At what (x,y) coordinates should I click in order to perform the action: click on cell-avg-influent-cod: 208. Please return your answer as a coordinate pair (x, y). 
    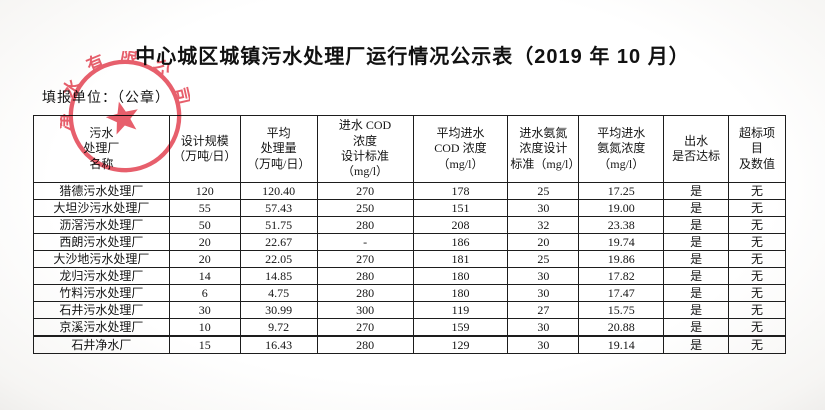
    Looking at the image, I should click on (460, 225).